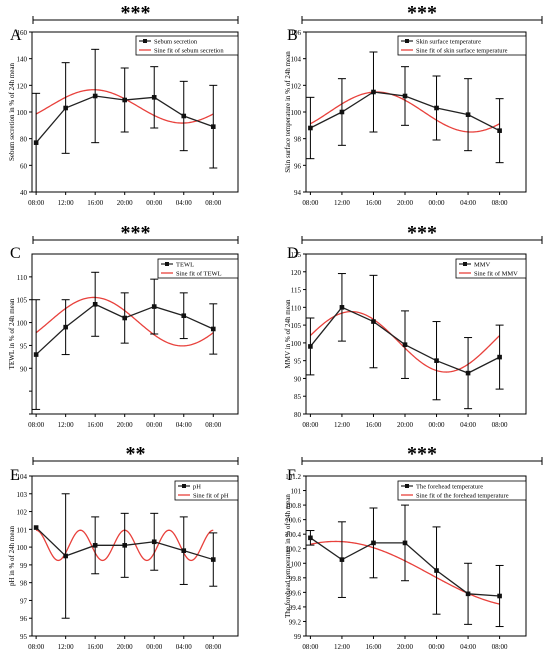  What do you see at coordinates (448, 42) in the screenshot?
I see `legend-label-data: Skin surface temperature` at bounding box center [448, 42].